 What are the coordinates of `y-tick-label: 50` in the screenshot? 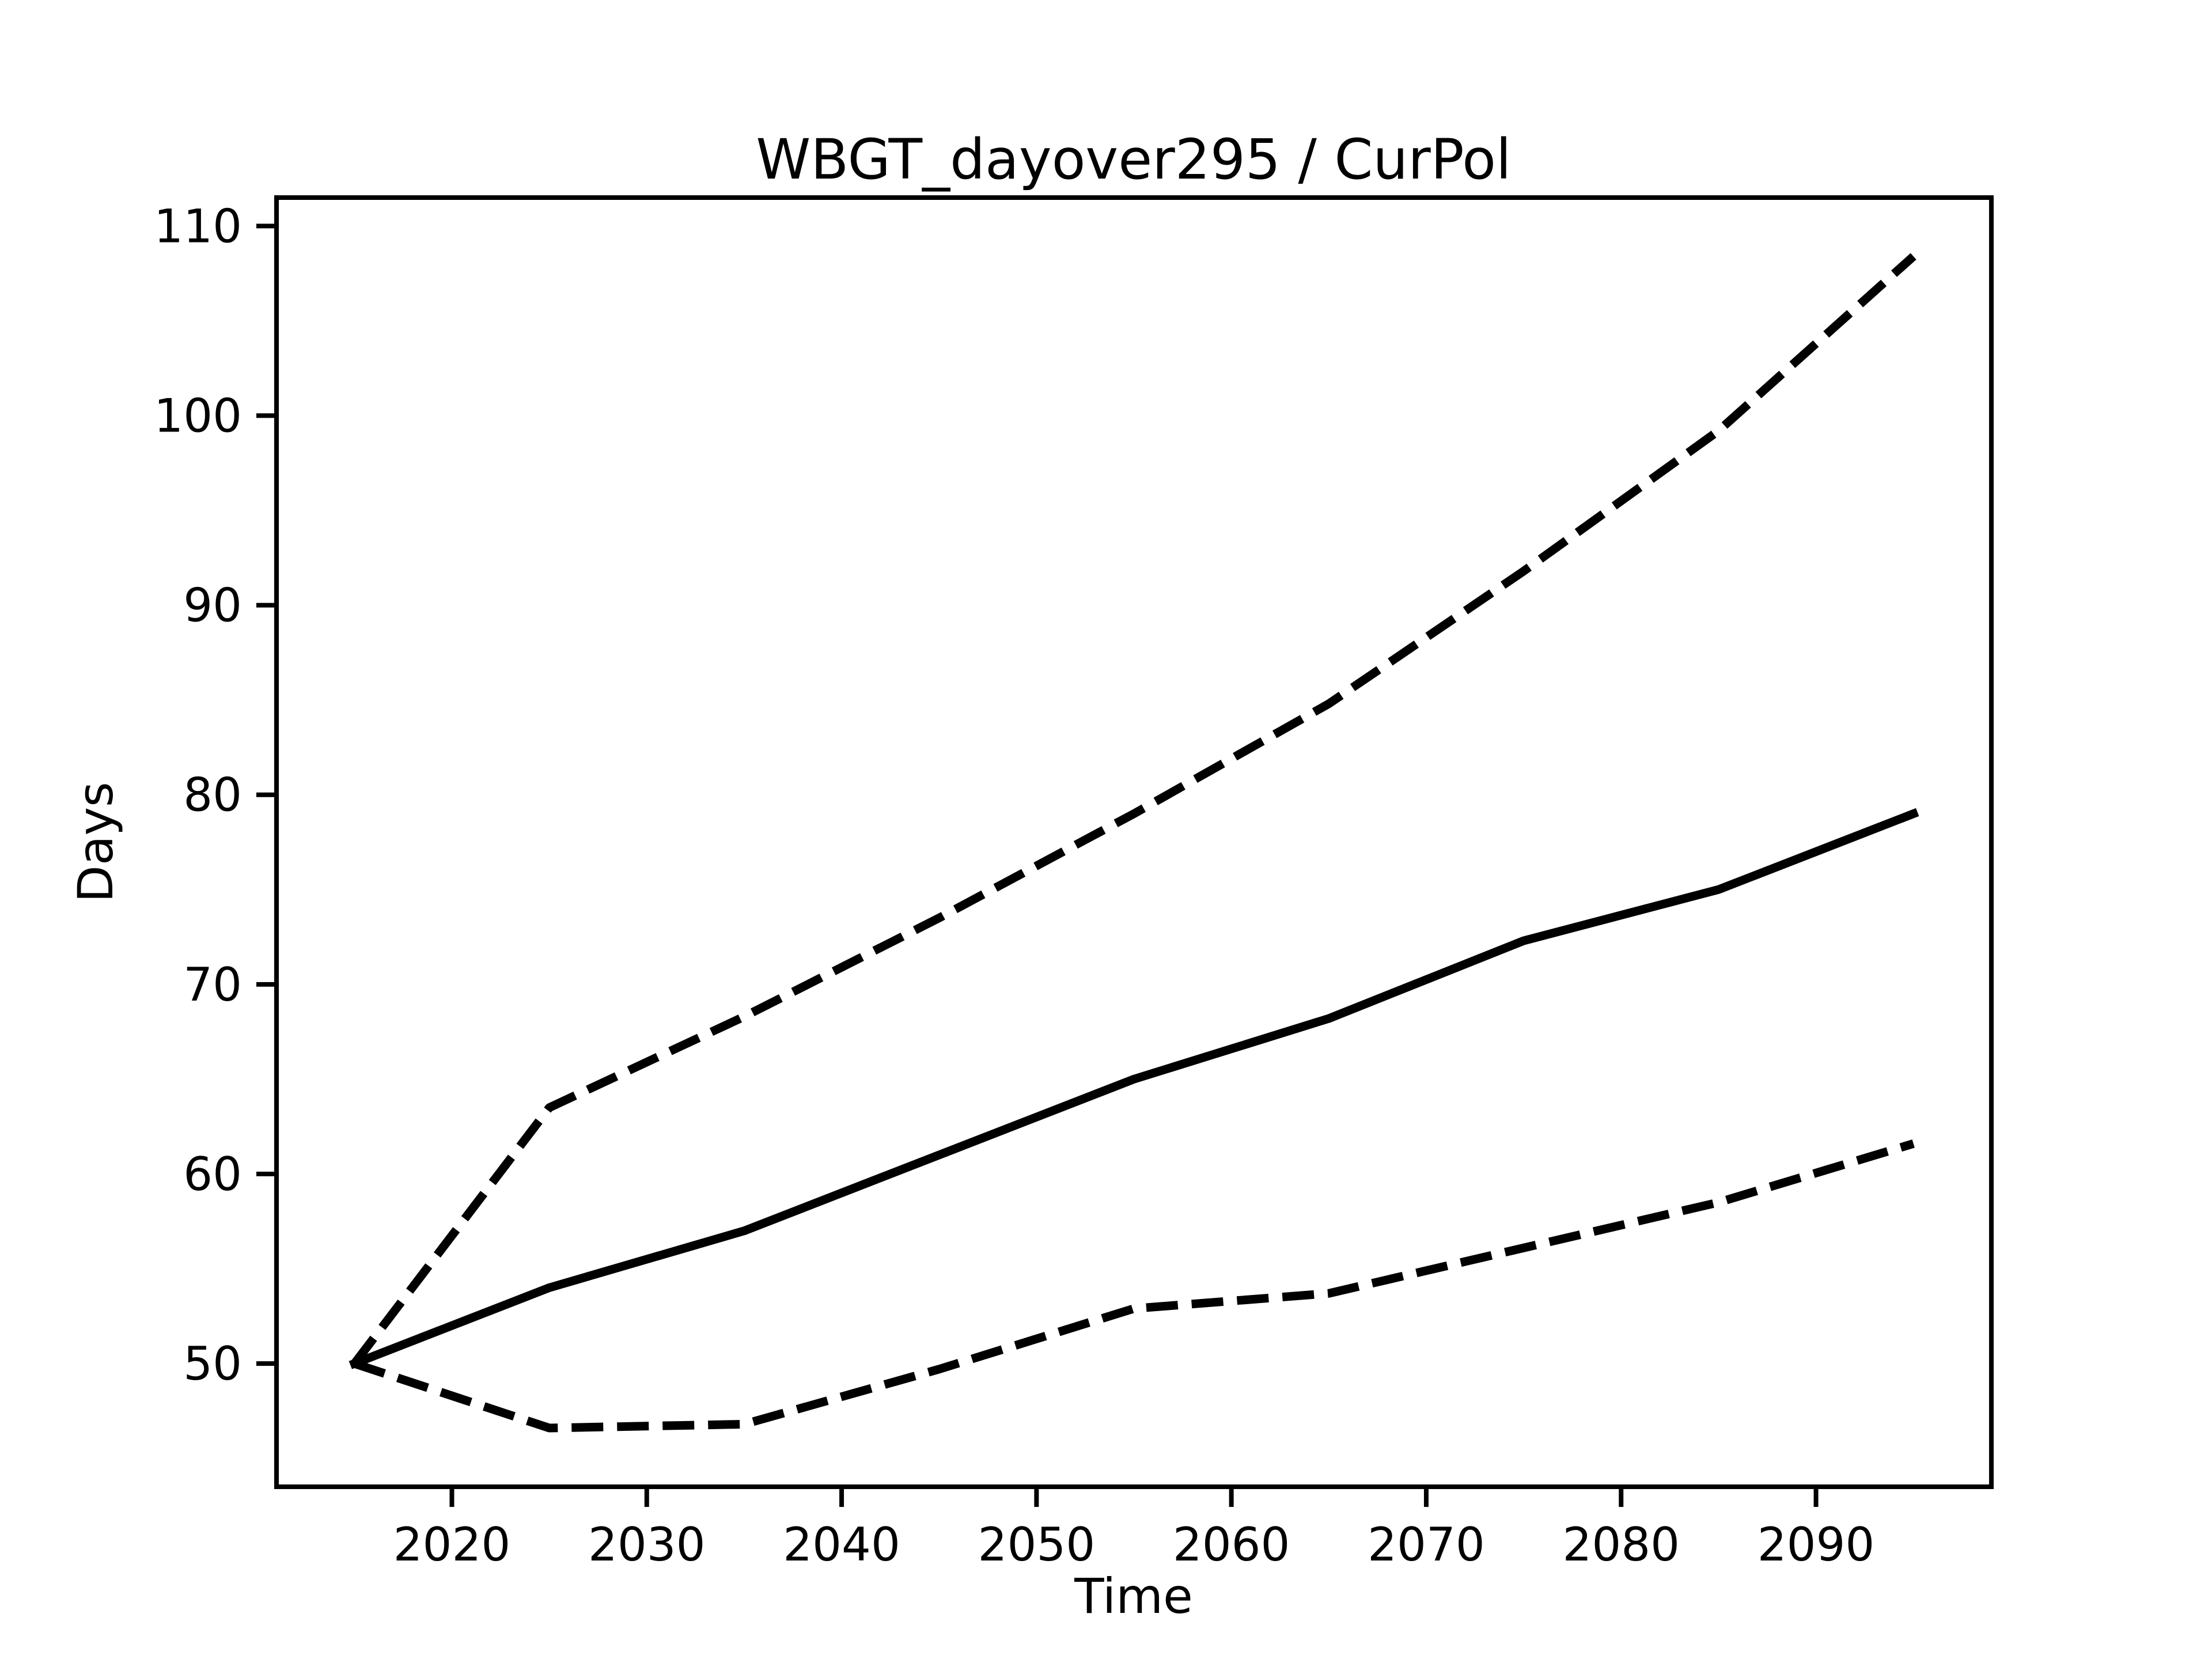 It's located at (212, 1364).